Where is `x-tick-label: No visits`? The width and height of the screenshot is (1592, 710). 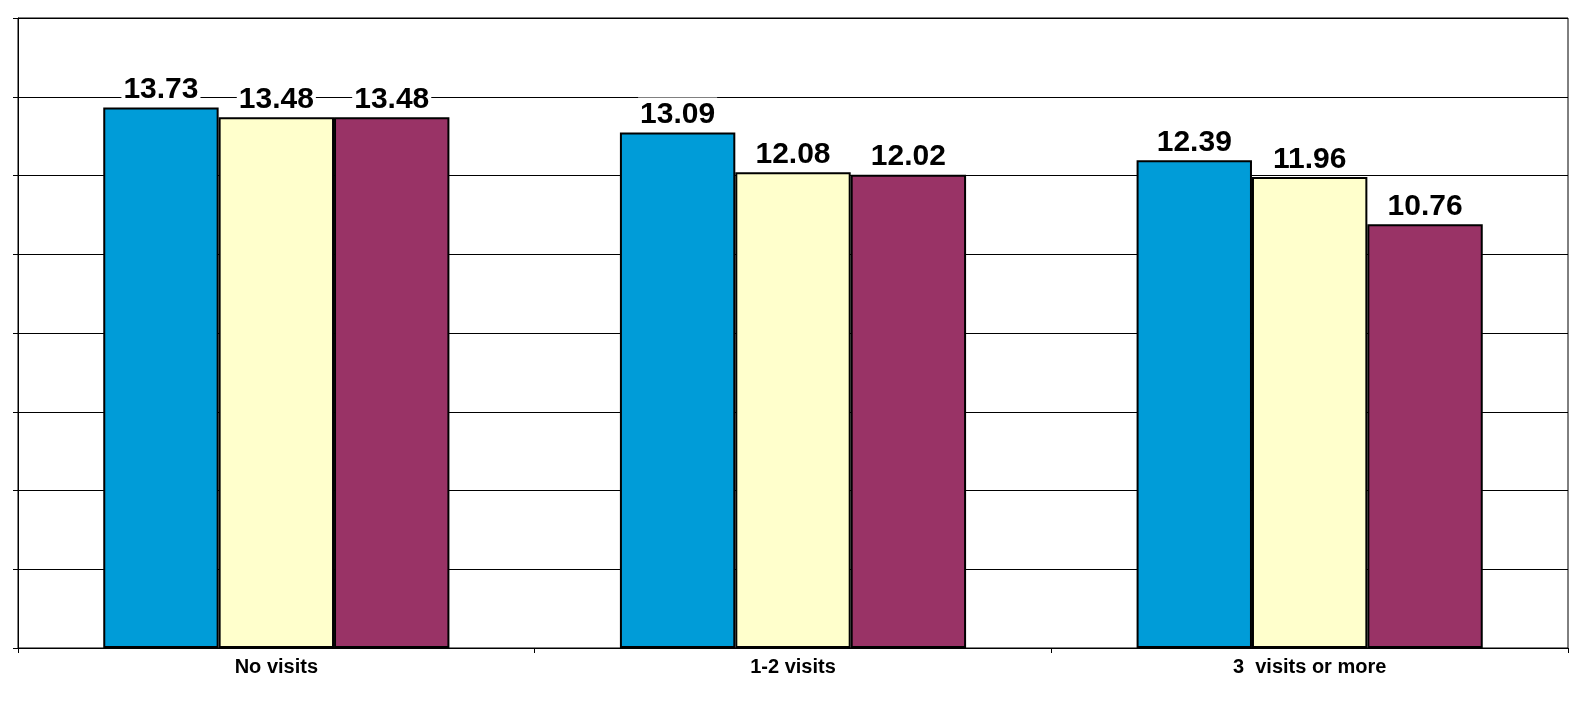 x-tick-label: No visits is located at coordinates (276, 666).